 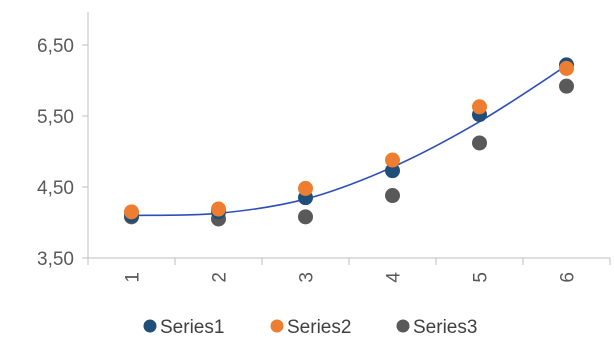 I want to click on x-tick-label: 6, so click(x=568, y=277).